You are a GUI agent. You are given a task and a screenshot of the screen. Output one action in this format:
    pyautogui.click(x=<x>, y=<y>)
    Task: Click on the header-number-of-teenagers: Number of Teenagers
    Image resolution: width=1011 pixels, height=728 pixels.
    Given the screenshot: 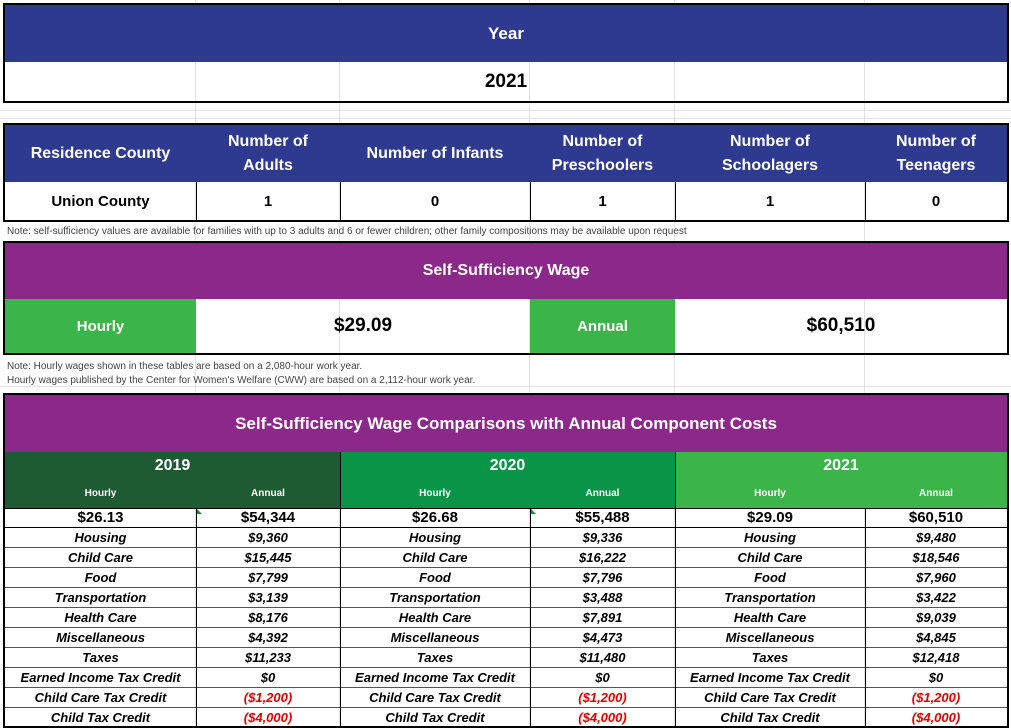 What is the action you would take?
    pyautogui.click(x=936, y=153)
    